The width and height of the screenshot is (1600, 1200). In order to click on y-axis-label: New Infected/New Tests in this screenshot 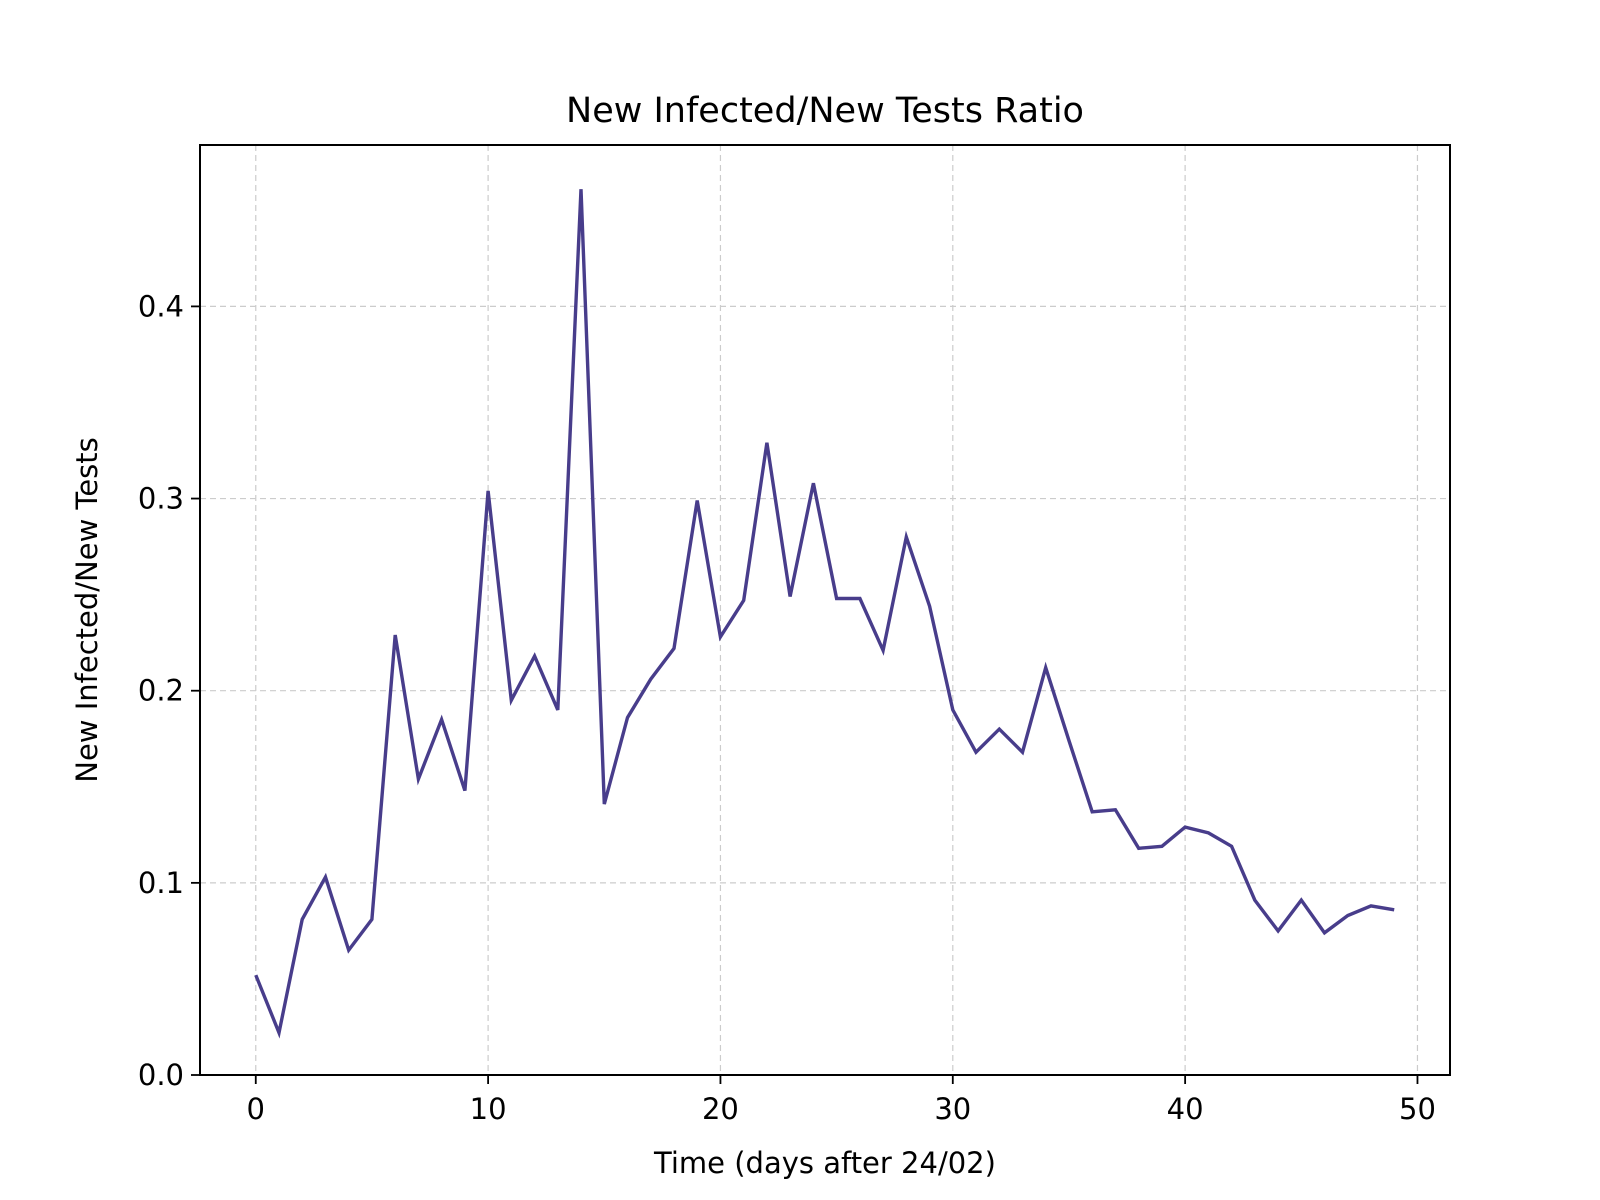, I will do `click(87, 609)`.